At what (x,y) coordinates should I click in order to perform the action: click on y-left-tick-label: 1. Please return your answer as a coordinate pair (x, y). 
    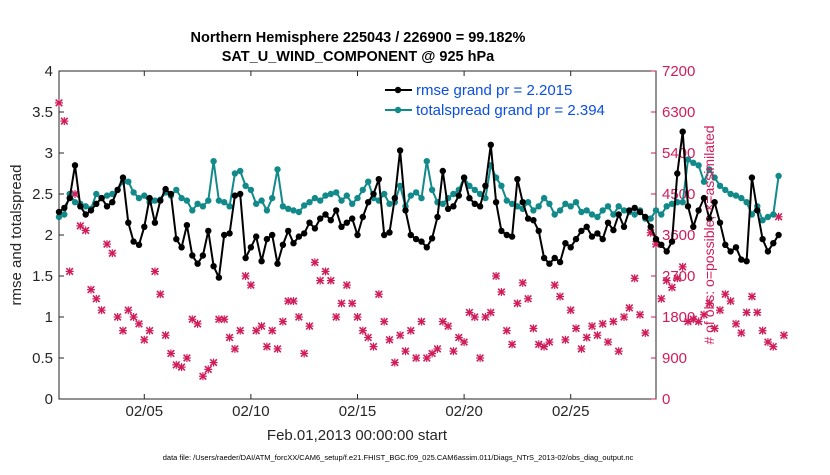
    Looking at the image, I should click on (49, 317).